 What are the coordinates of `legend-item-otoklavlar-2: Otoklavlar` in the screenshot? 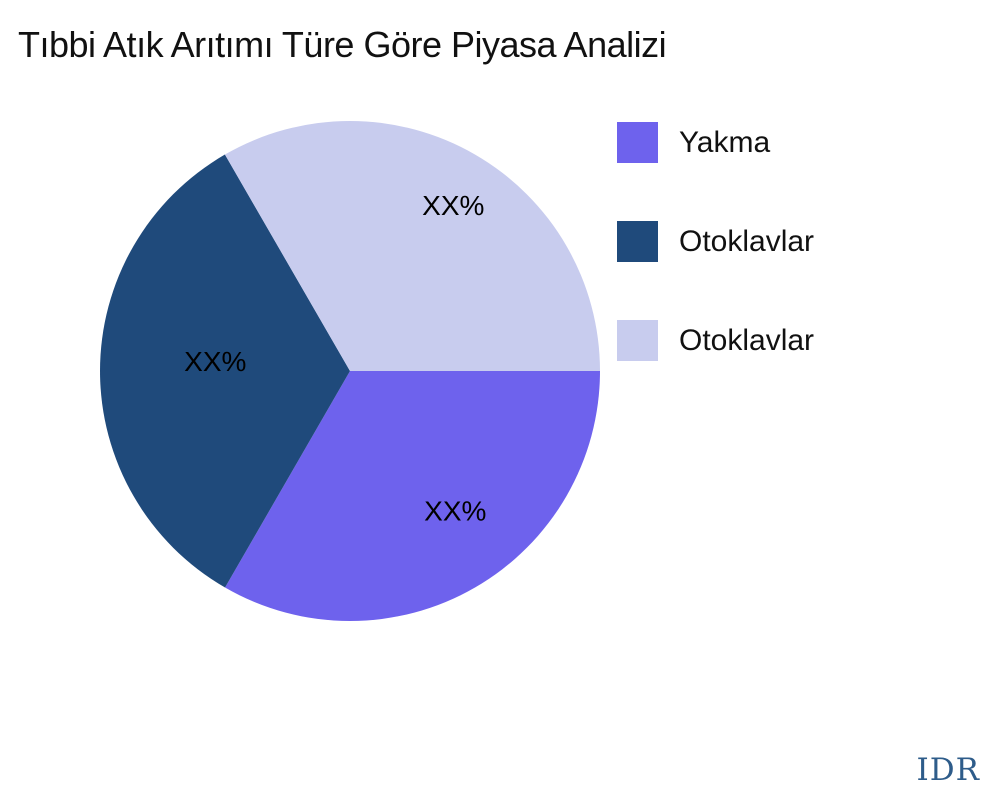 It's located at (715, 340).